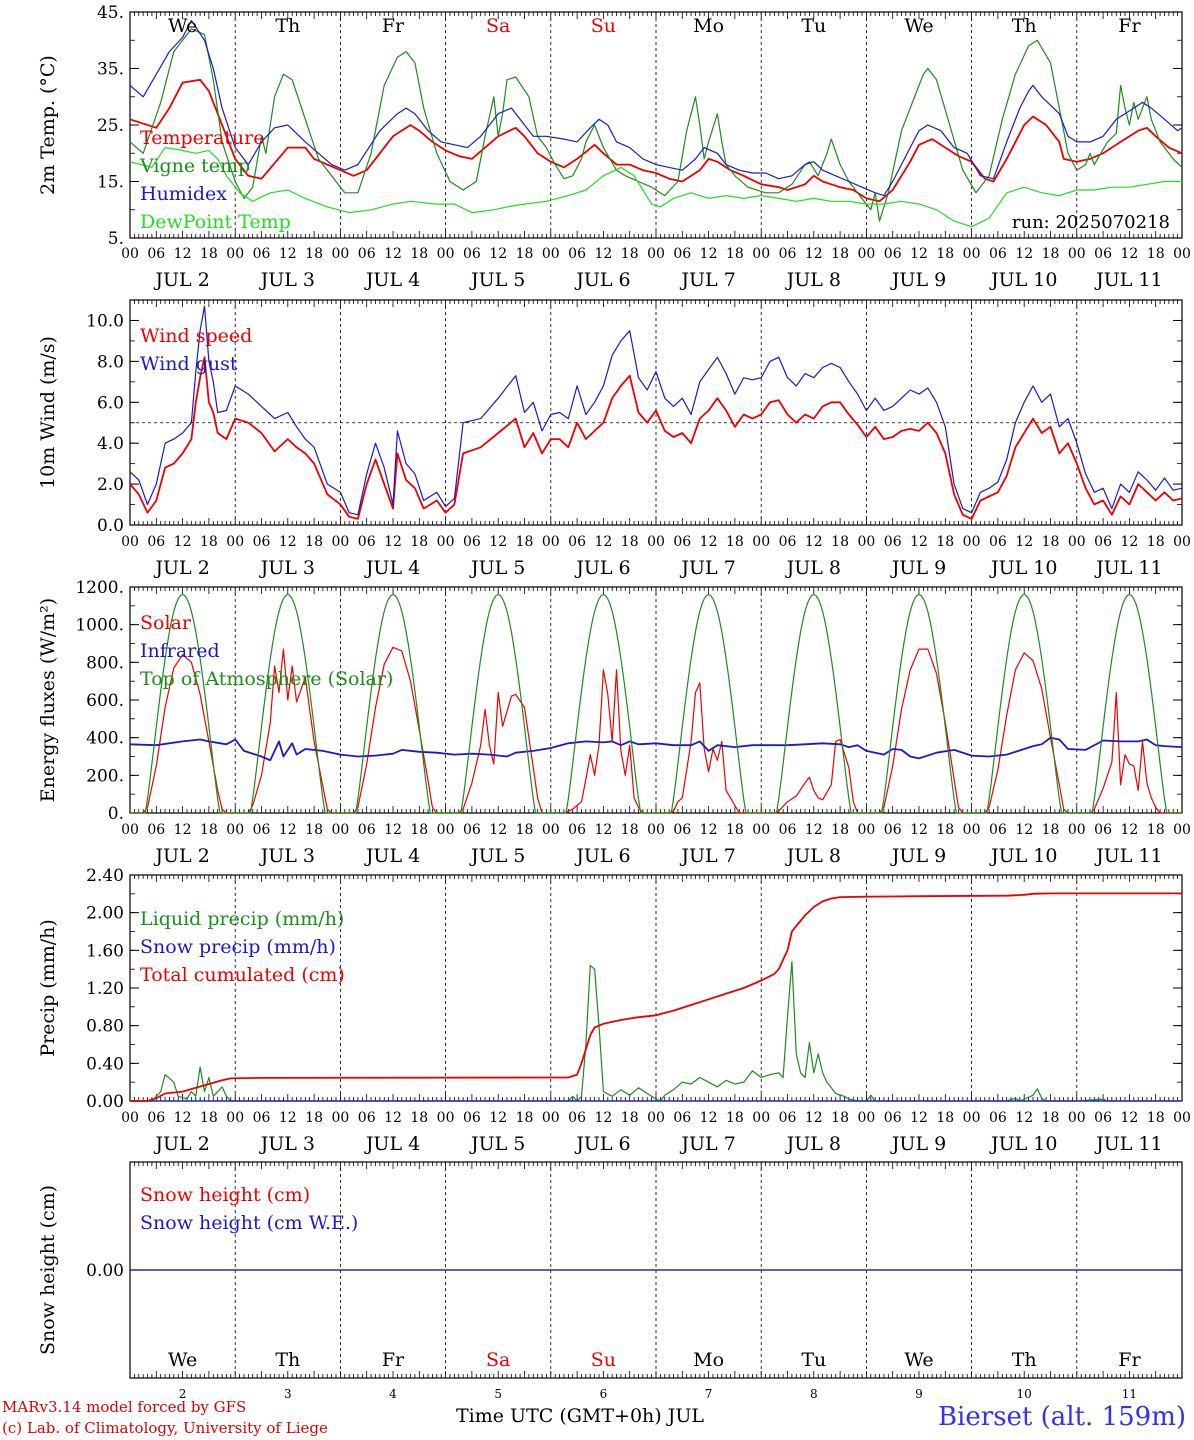  Describe the element at coordinates (105, 1271) in the screenshot. I see `y-tick-label: 0.00` at that location.